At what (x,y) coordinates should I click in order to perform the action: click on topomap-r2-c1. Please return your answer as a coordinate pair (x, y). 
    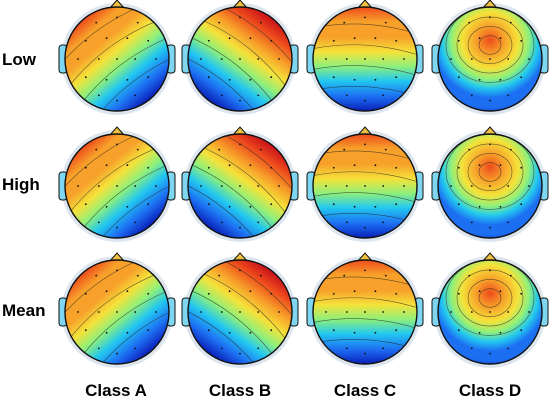
    Looking at the image, I should click on (239, 312).